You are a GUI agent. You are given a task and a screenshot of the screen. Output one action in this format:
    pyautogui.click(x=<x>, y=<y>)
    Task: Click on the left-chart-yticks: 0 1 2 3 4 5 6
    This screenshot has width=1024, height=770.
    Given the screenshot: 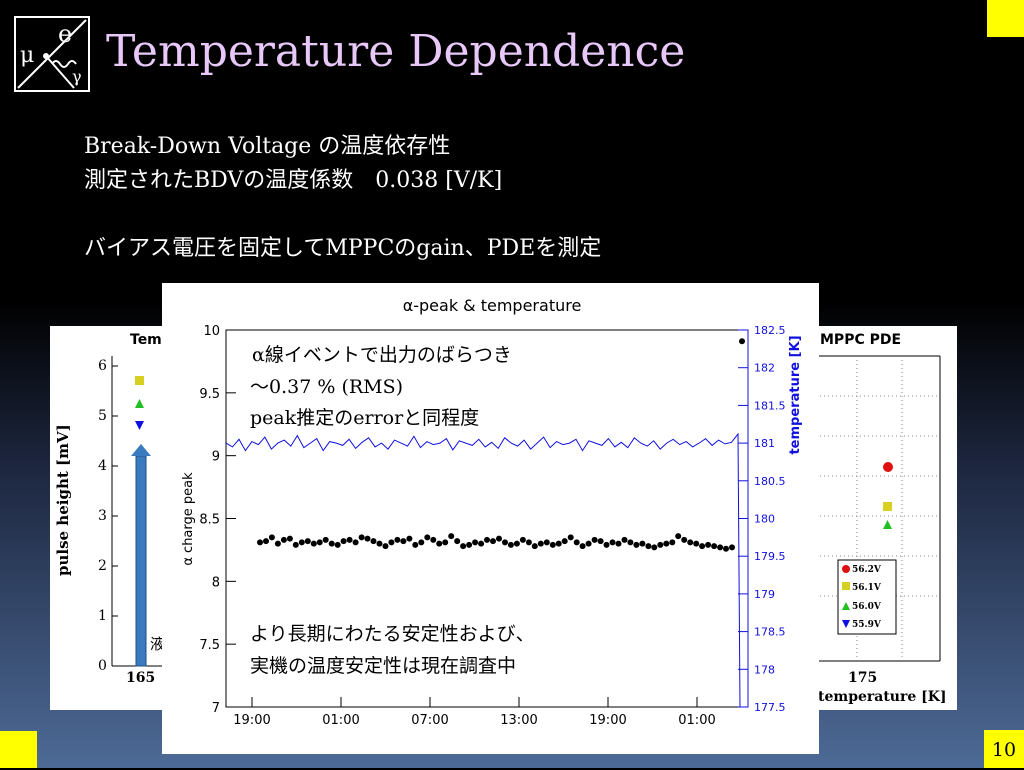 What is the action you would take?
    pyautogui.click(x=102, y=516)
    